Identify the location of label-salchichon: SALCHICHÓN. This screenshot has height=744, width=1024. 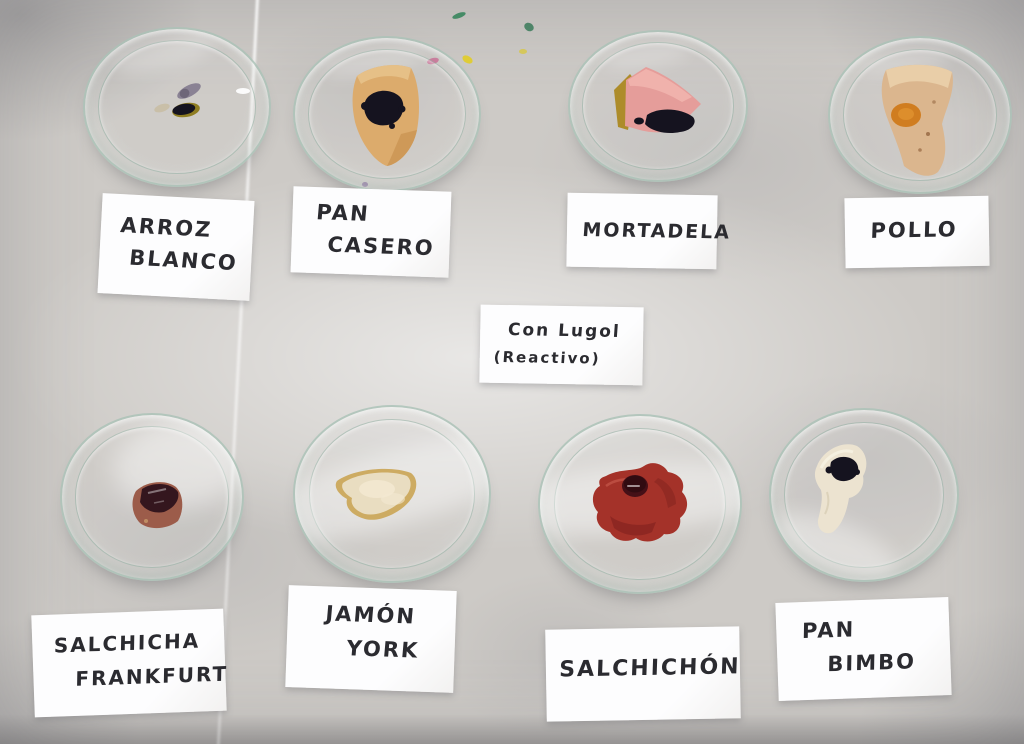
(643, 674).